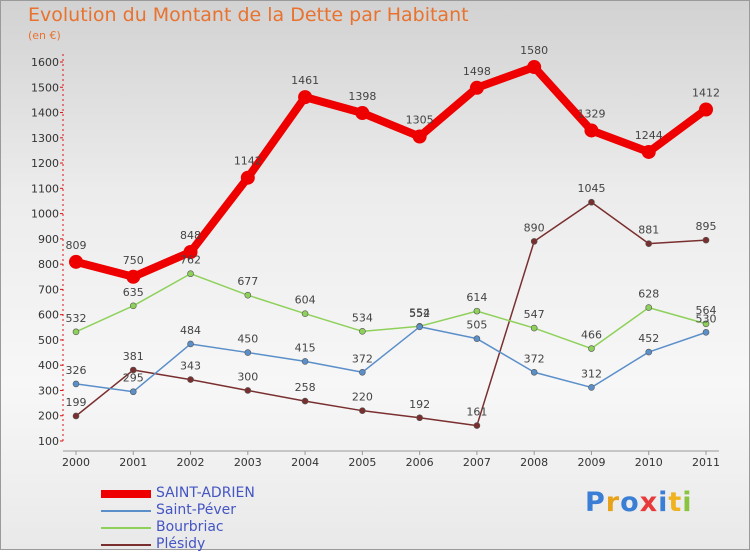  Describe the element at coordinates (305, 80) in the screenshot. I see `data-label: 1461` at that location.